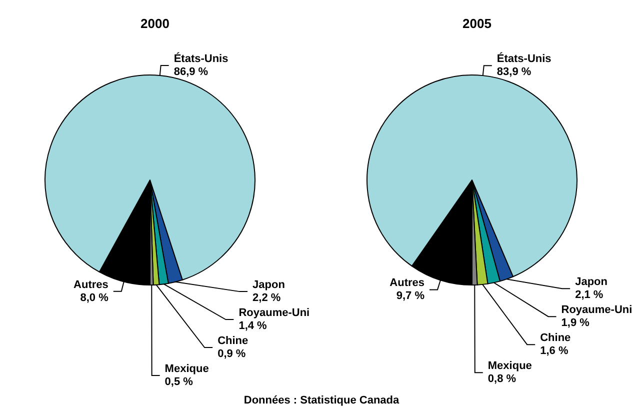 This screenshot has height=409, width=643. I want to click on data-label: 0,9 %, so click(232, 354).